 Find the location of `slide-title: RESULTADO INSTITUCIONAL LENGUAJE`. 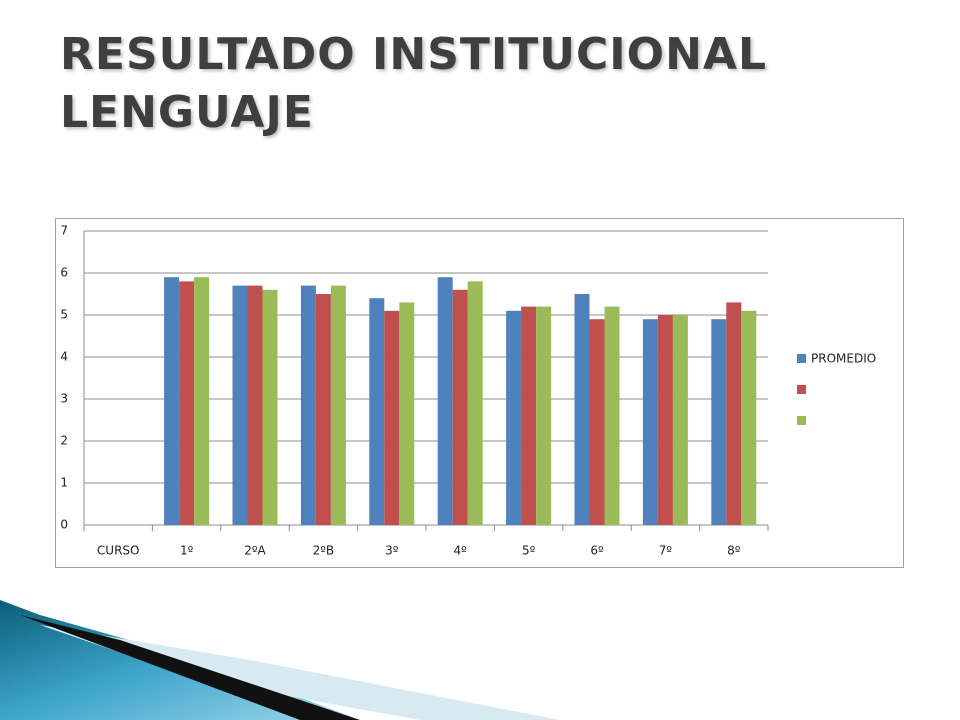

slide-title: RESULTADO INSTITUCIONAL LENGUAJE is located at coordinates (413, 83).